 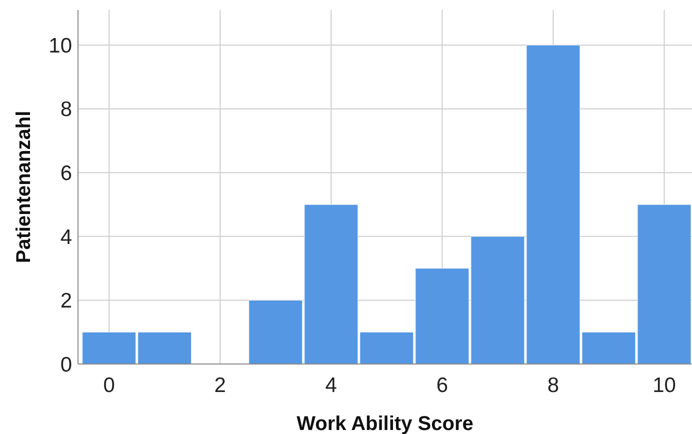 I want to click on x-tick-label: 8, so click(x=553, y=385).